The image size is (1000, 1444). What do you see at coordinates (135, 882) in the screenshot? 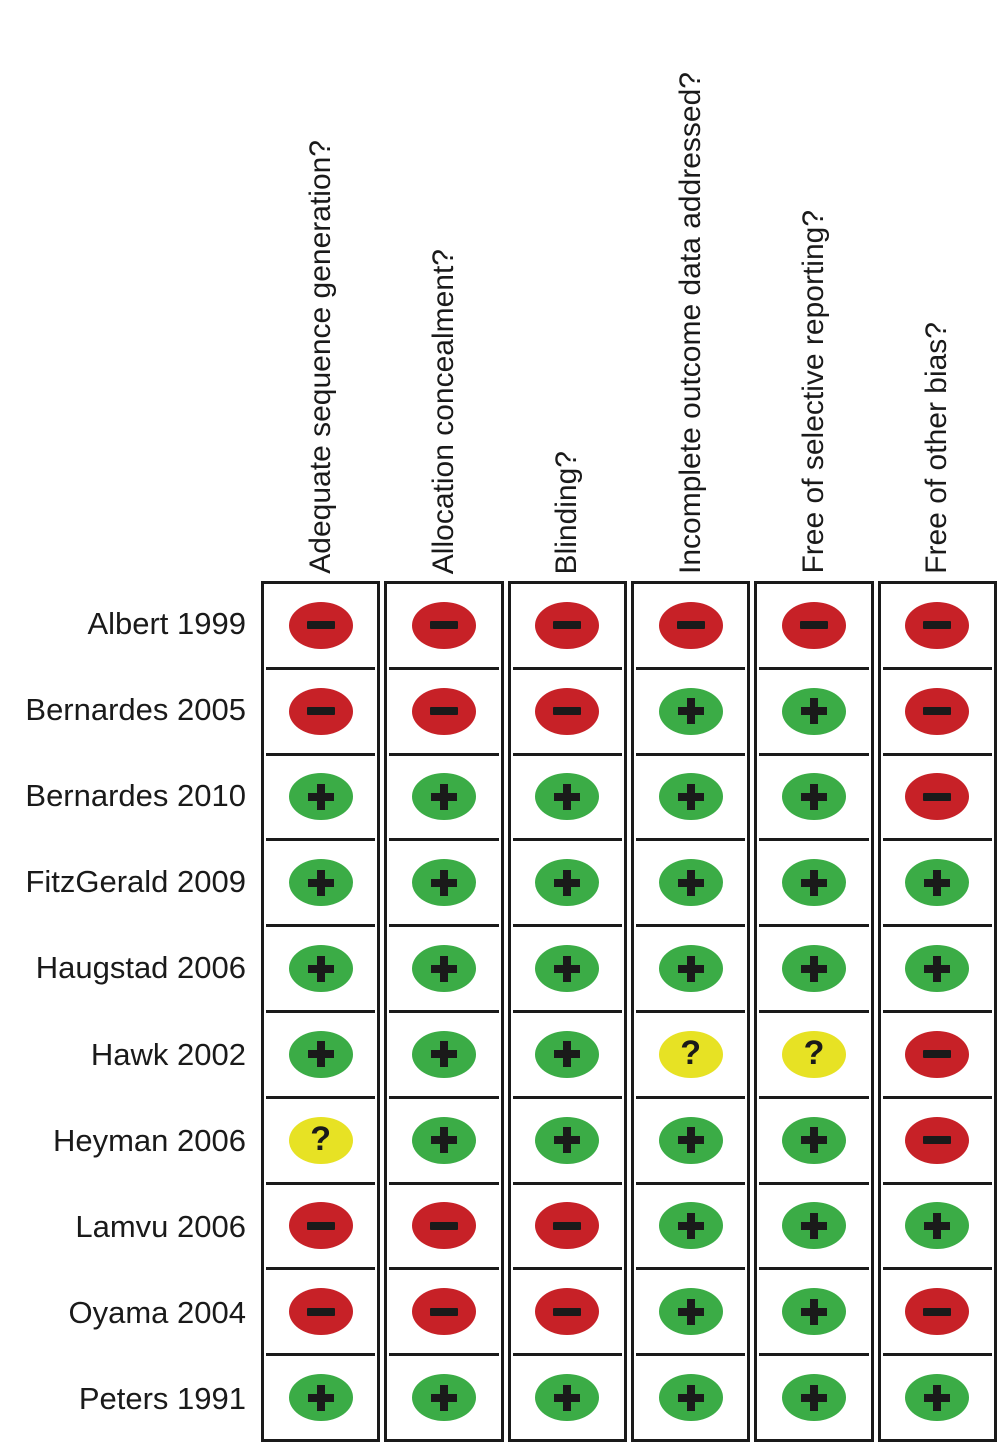
I see `study-label-fitzgerald-2009: FitzGerald 2009` at bounding box center [135, 882].